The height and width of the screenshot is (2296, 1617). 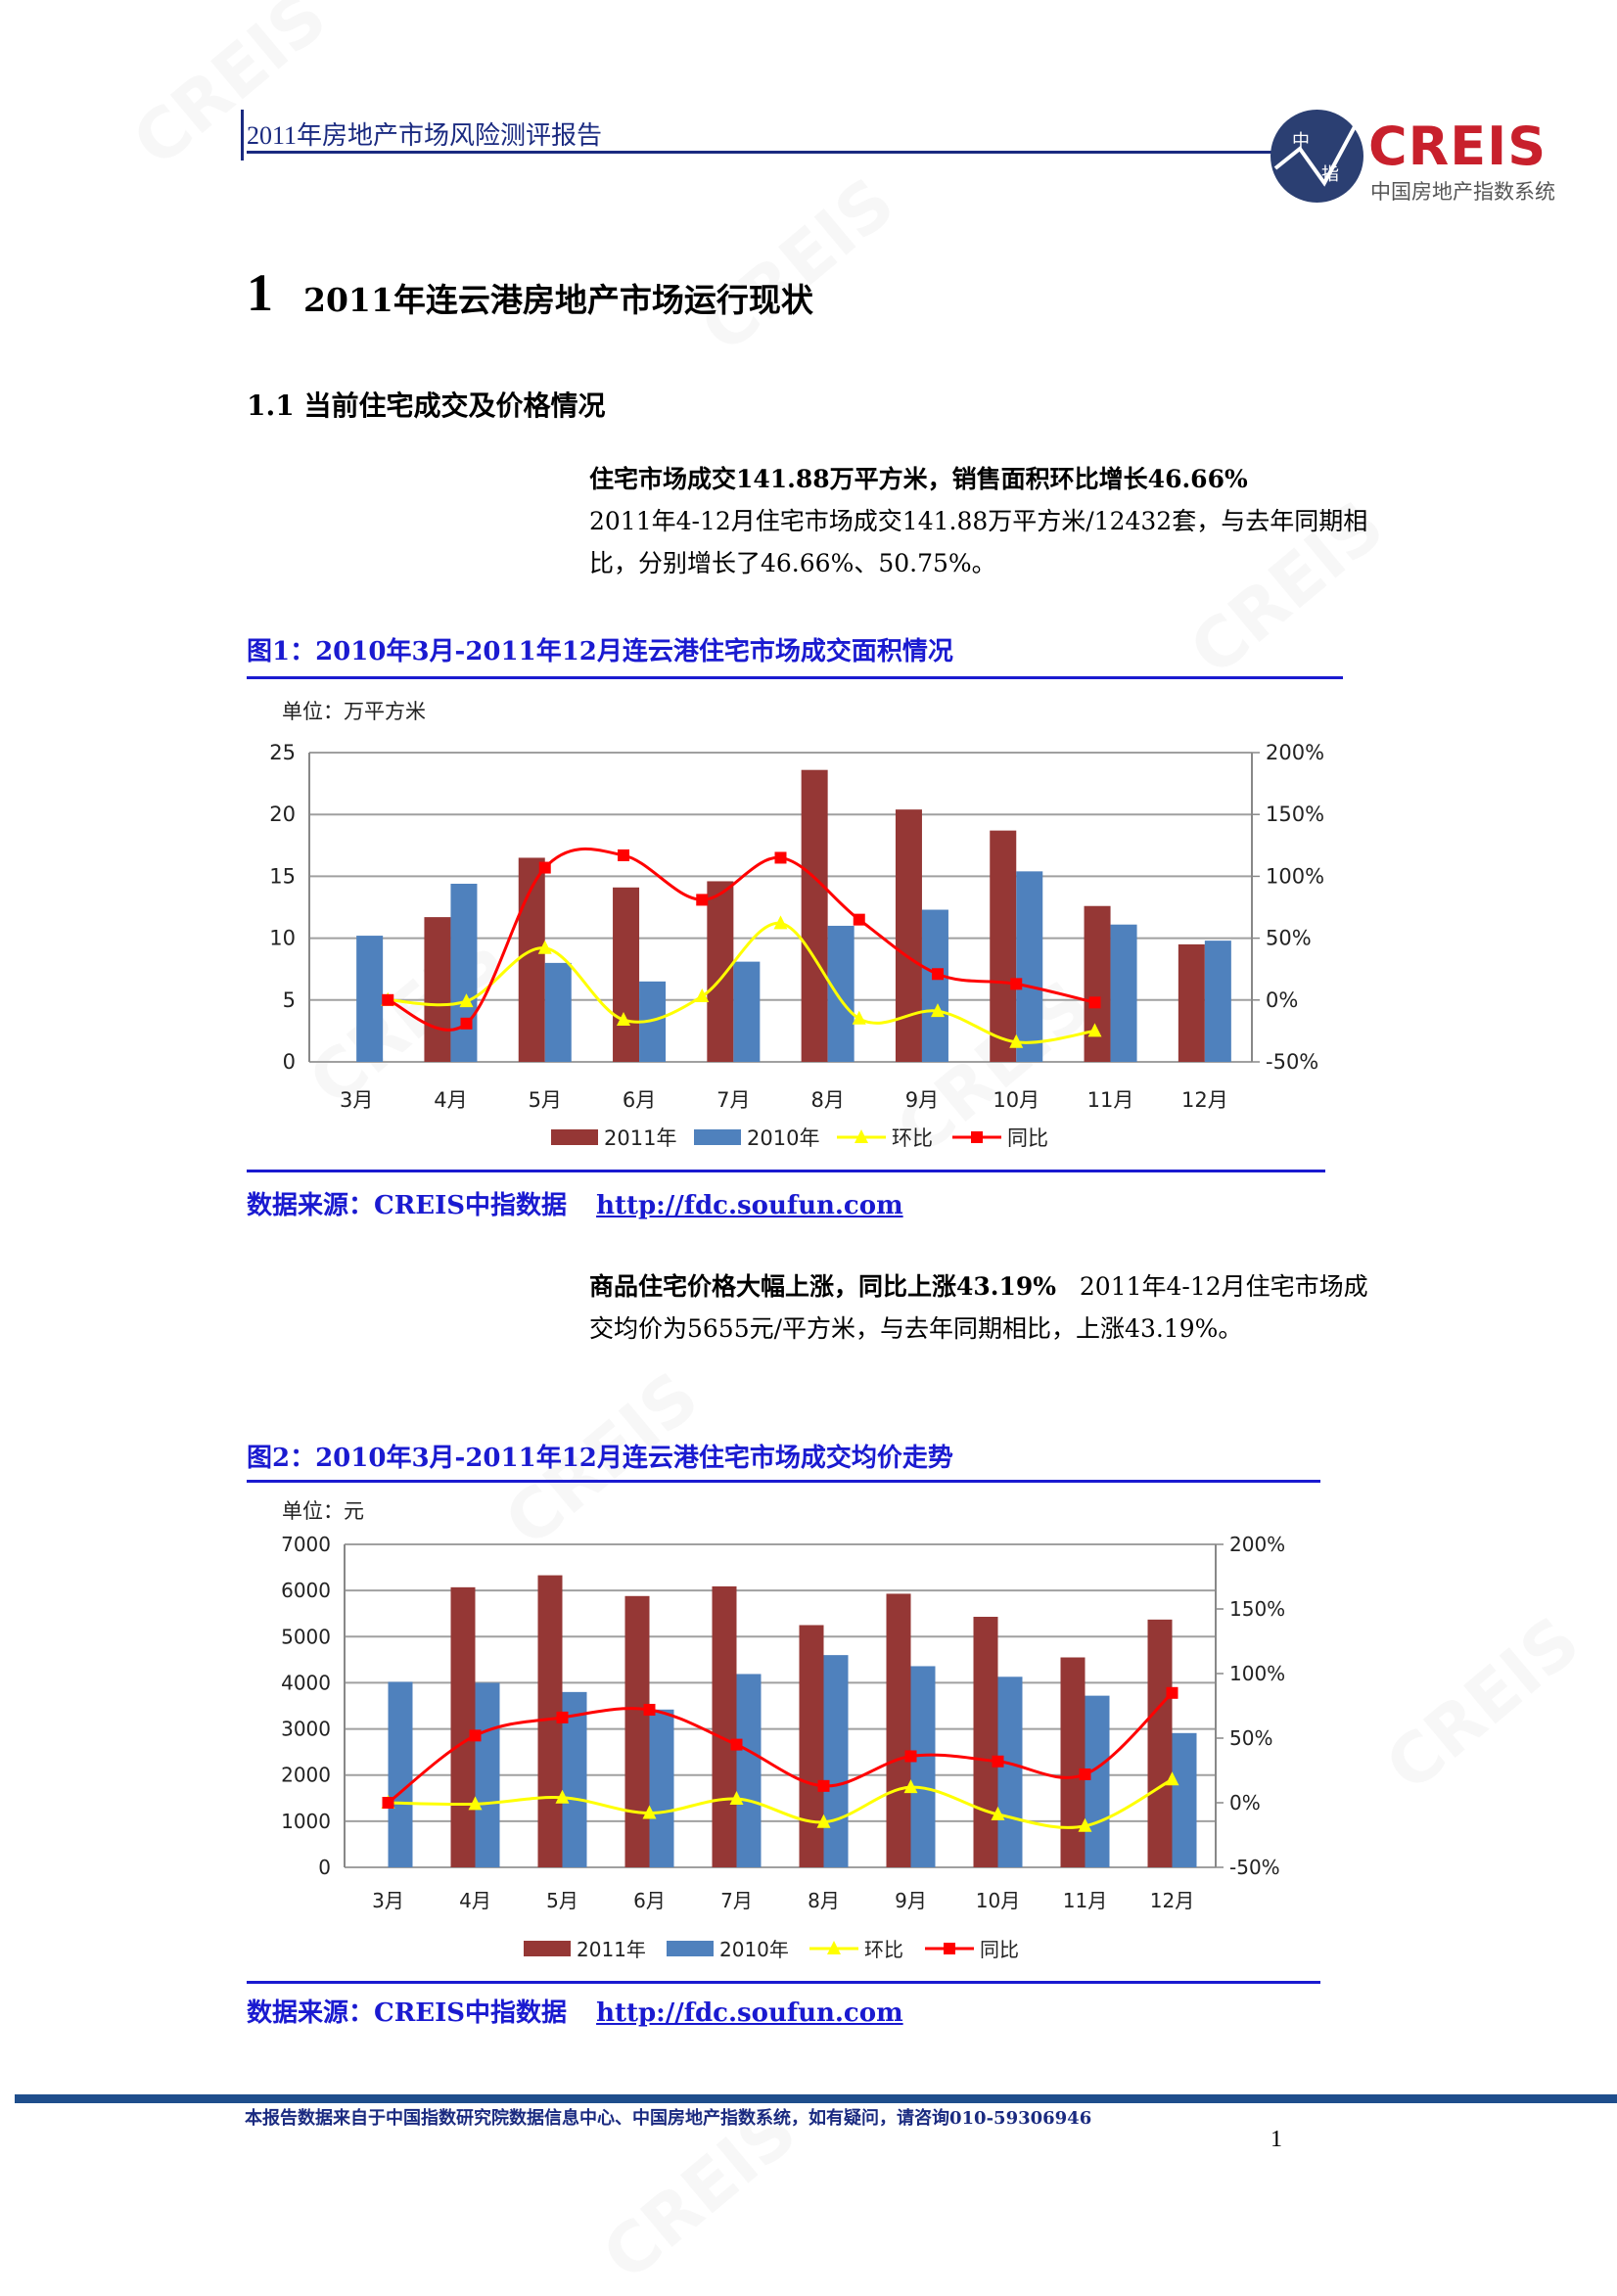 What do you see at coordinates (1257, 1673) in the screenshot?
I see `y2-tick-label: 100%` at bounding box center [1257, 1673].